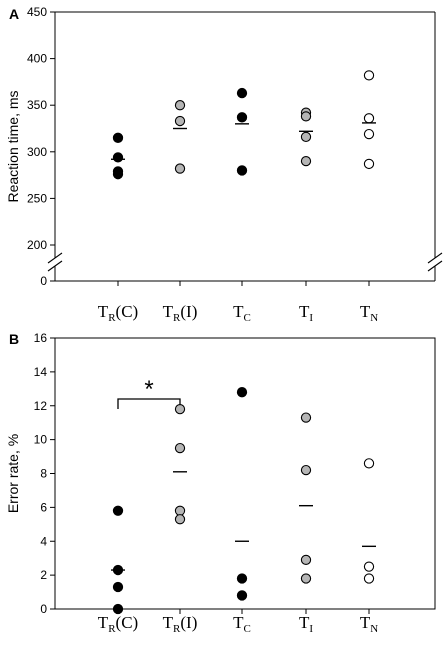  What do you see at coordinates (41, 372) in the screenshot?
I see `panel-b-y-tick-label: 14` at bounding box center [41, 372].